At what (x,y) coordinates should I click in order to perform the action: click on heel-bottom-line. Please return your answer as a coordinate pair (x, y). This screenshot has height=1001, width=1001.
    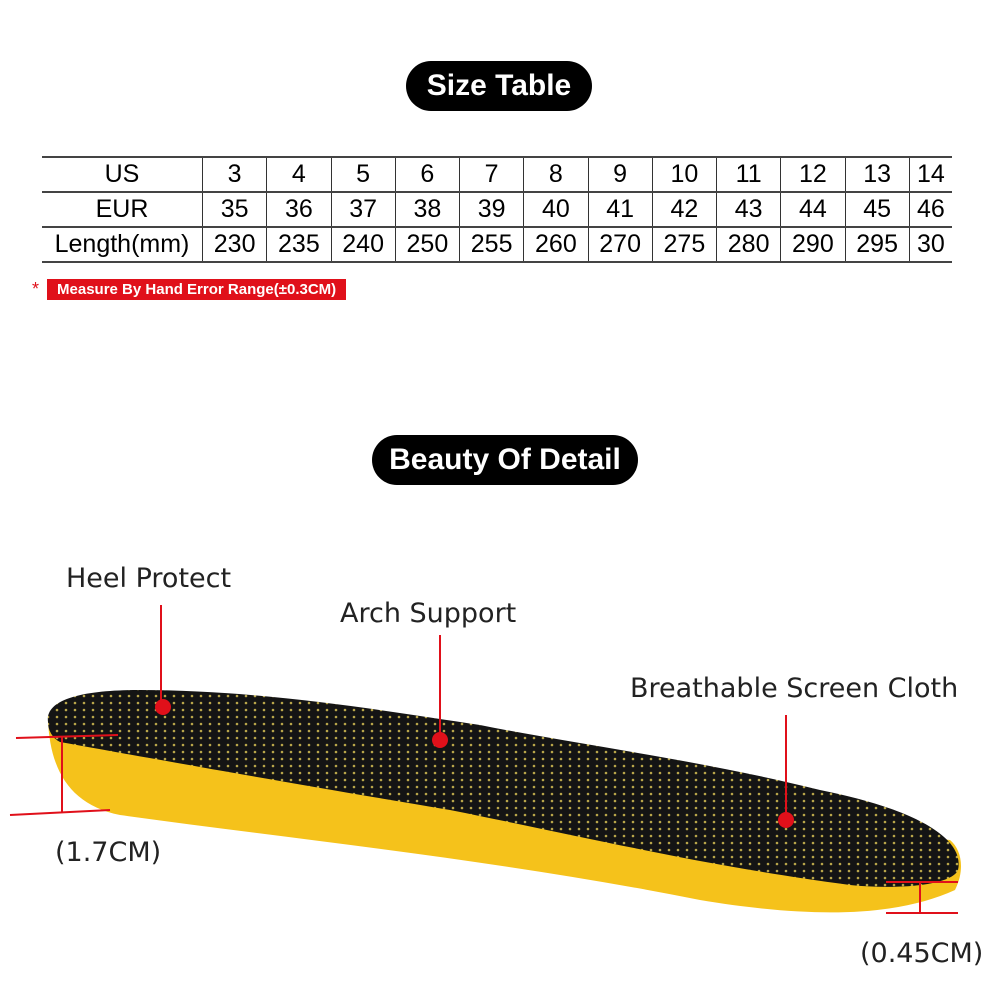
    Looking at the image, I should click on (60, 812).